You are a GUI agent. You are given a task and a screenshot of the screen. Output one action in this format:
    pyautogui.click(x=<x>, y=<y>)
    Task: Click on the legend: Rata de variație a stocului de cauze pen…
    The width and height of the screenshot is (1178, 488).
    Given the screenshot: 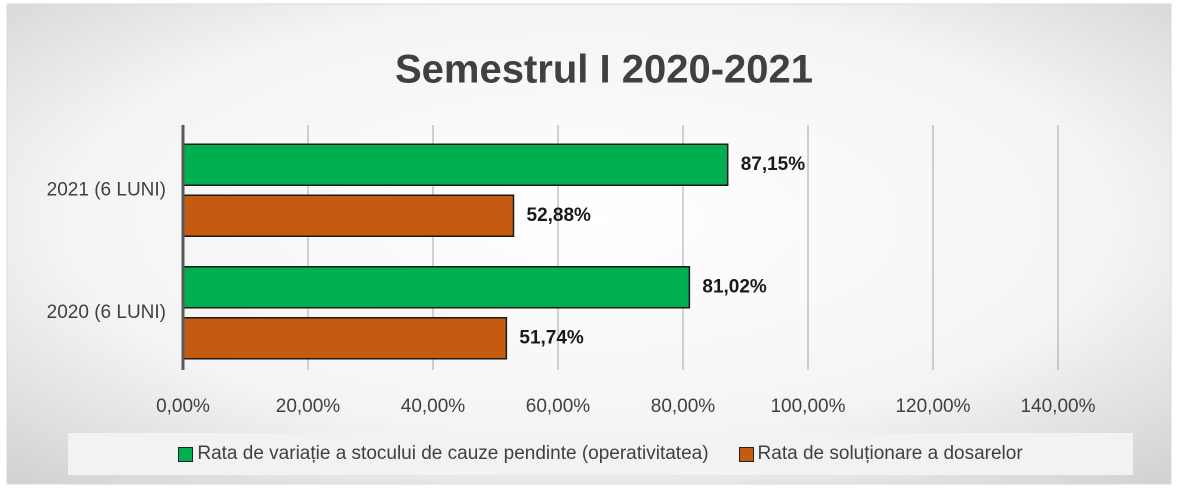 What is the action you would take?
    pyautogui.click(x=600, y=454)
    